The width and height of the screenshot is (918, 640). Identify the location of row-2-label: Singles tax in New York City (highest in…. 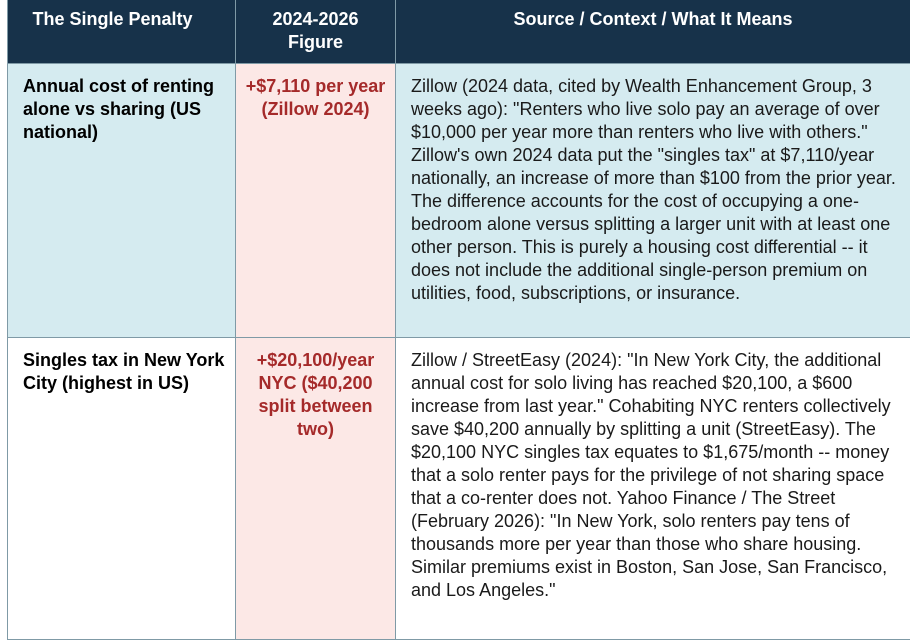
(122, 489).